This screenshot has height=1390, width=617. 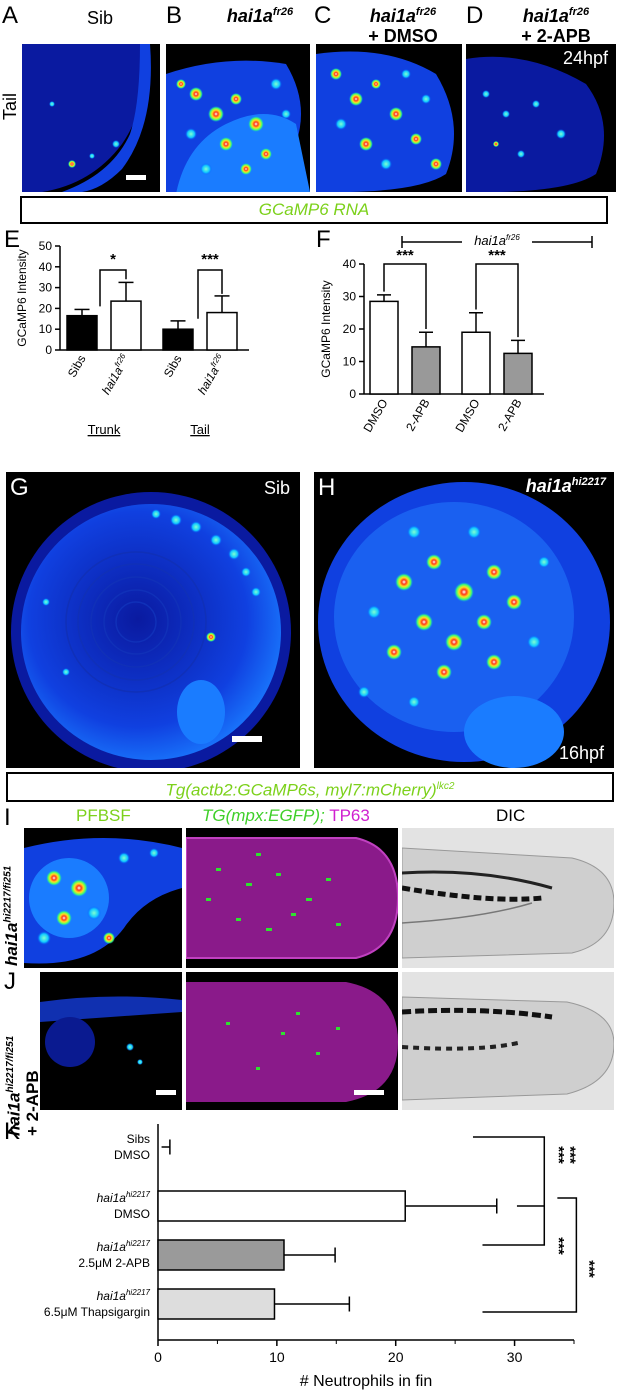 What do you see at coordinates (138, 1139) in the screenshot?
I see `row-label-line1: Sibs` at bounding box center [138, 1139].